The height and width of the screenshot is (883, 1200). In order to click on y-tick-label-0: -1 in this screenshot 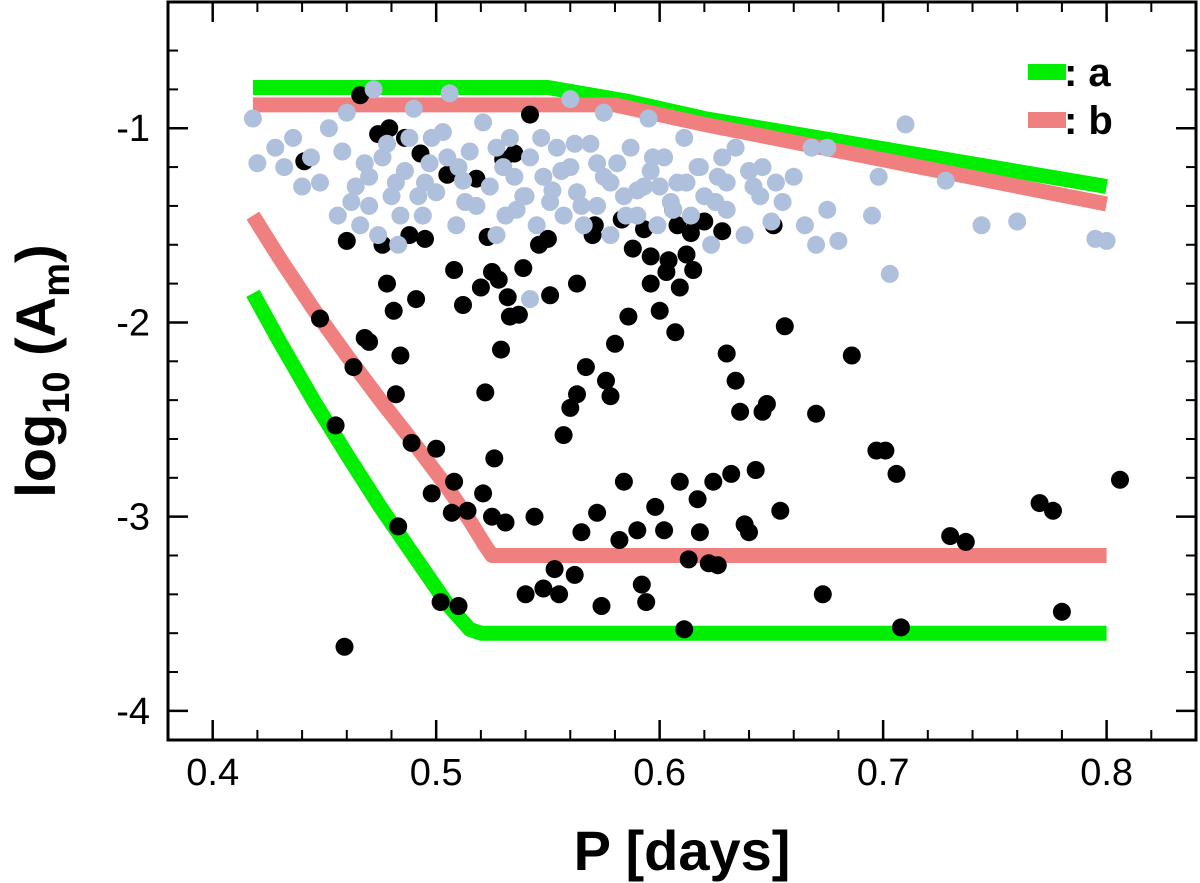, I will do `click(133, 129)`.